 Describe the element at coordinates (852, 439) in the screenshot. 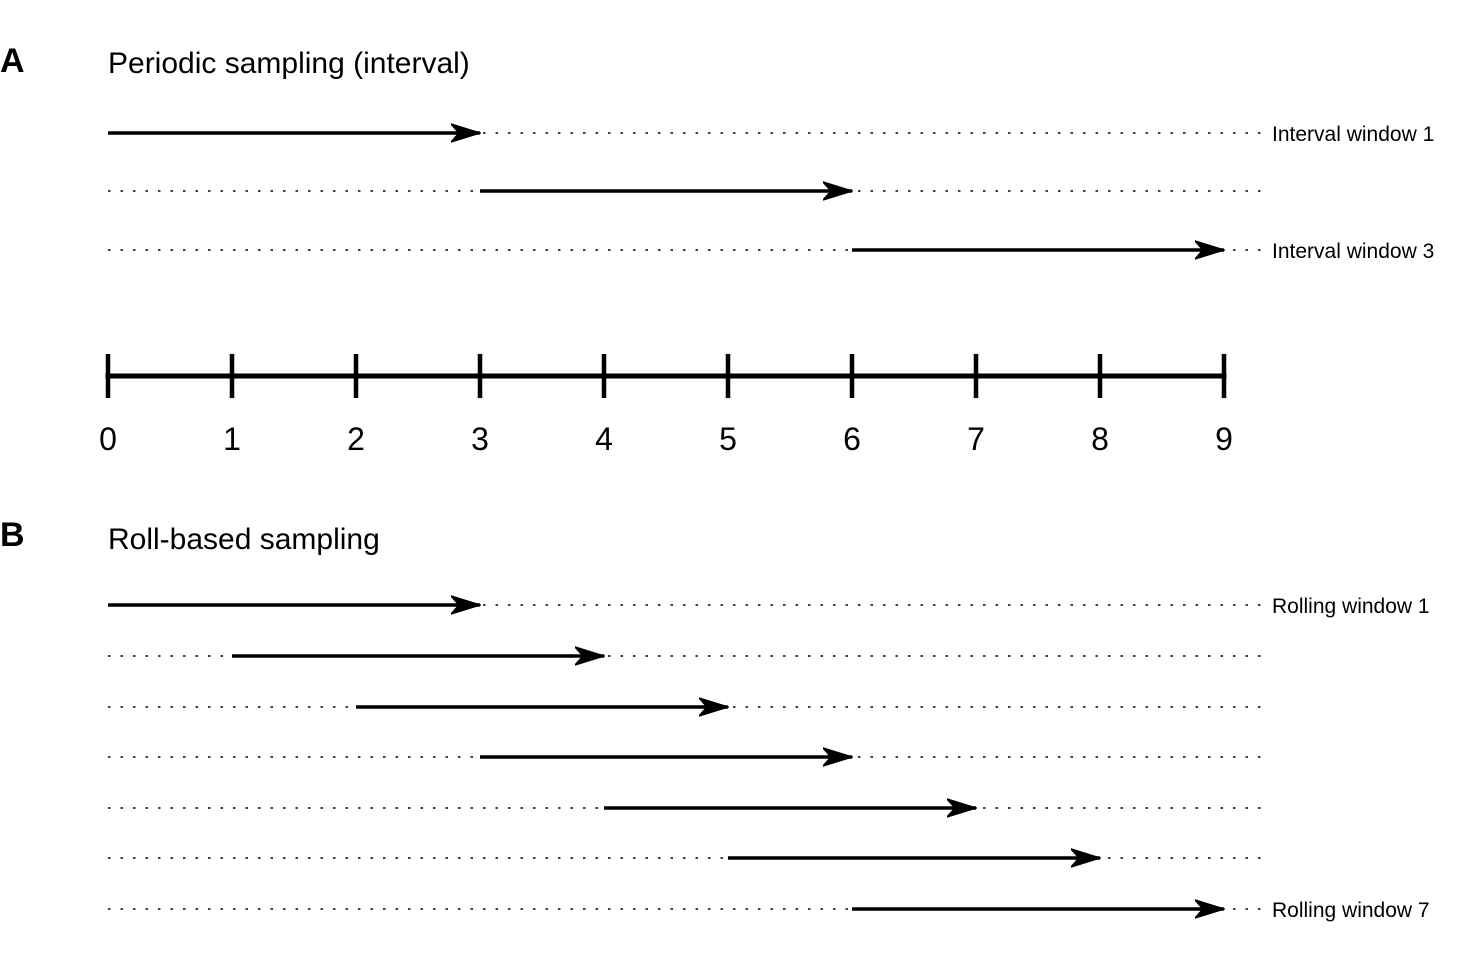

I see `axis-tick-label: 6` at that location.